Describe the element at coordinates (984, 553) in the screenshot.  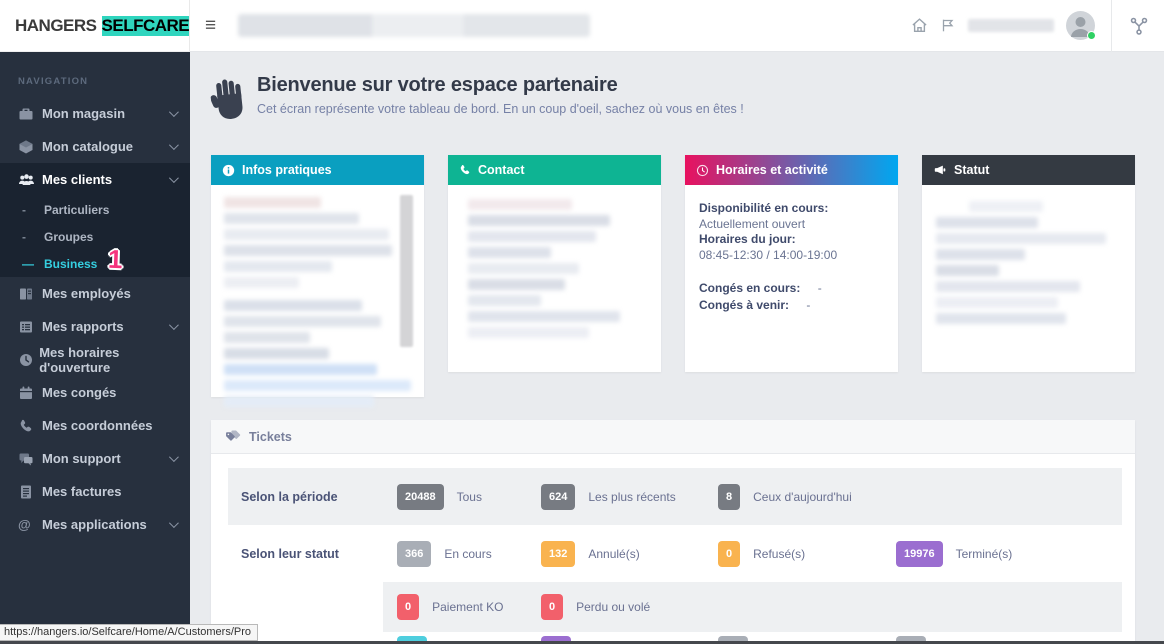
I see `badge-label: Terminé(s)` at that location.